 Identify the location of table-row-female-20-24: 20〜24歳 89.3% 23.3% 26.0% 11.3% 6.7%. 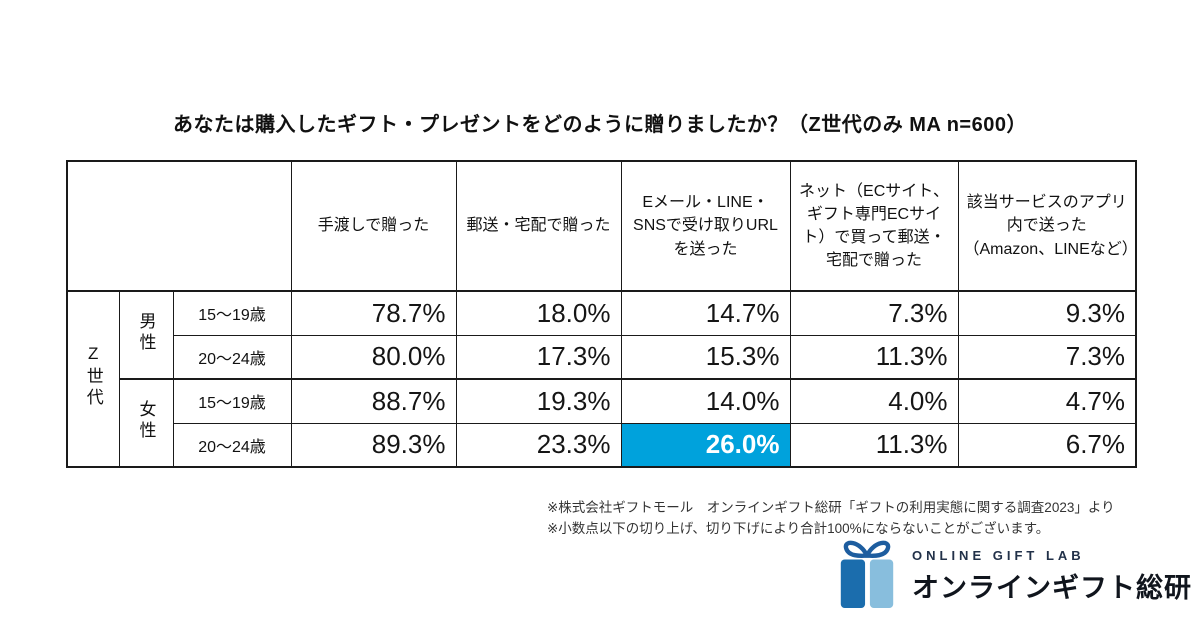
(602, 445).